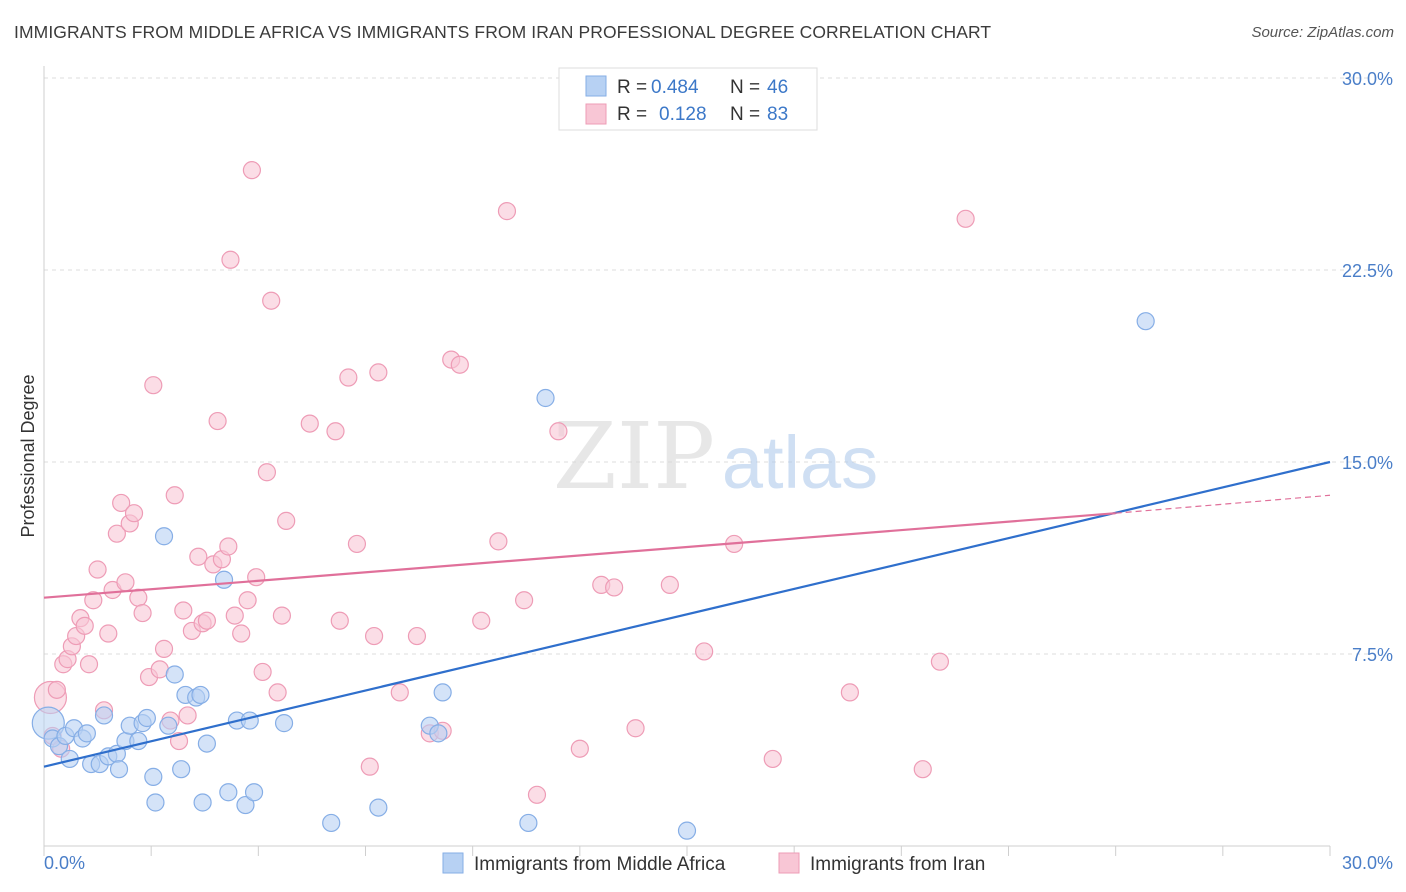 The image size is (1406, 892). What do you see at coordinates (800, 462) in the screenshot?
I see `watermark-atlas: atlas` at bounding box center [800, 462].